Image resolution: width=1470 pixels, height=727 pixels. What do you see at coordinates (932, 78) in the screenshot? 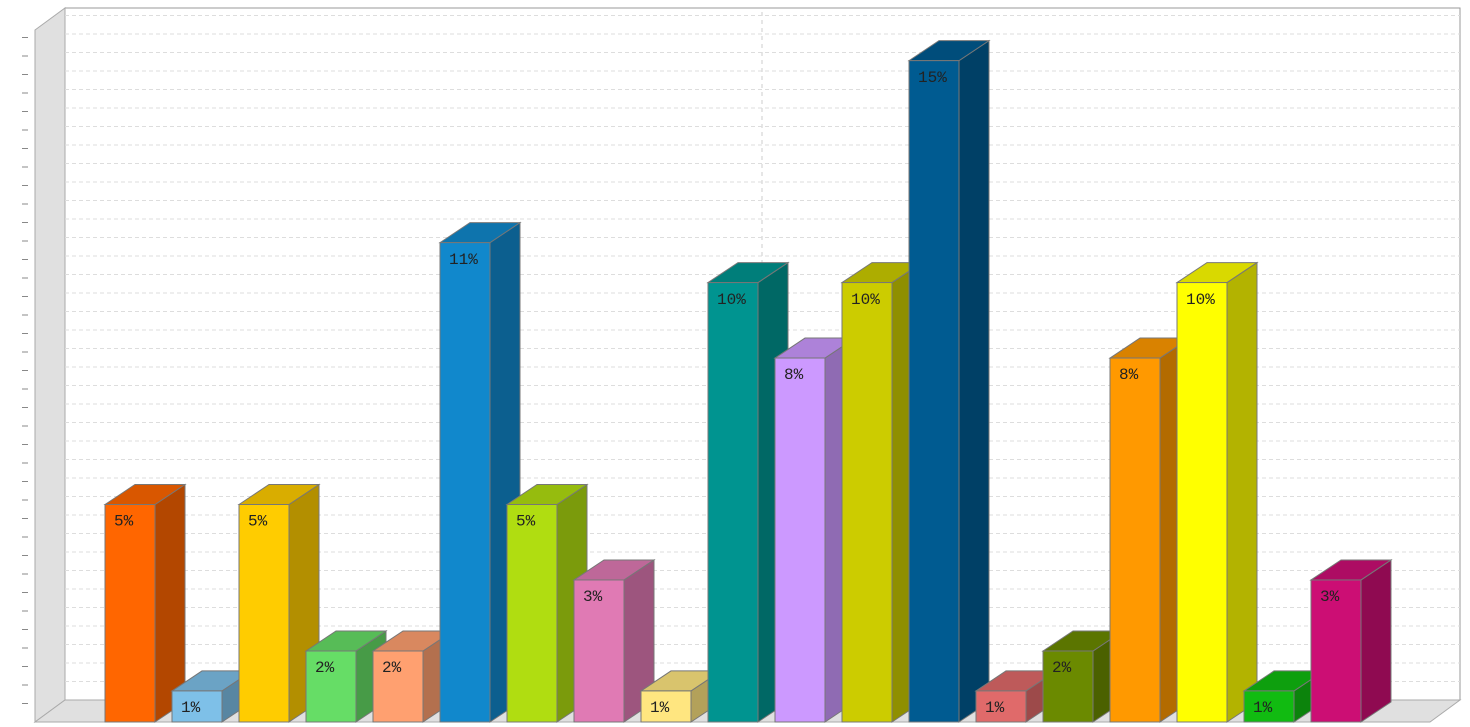
I see `value-label: 15%` at bounding box center [932, 78].